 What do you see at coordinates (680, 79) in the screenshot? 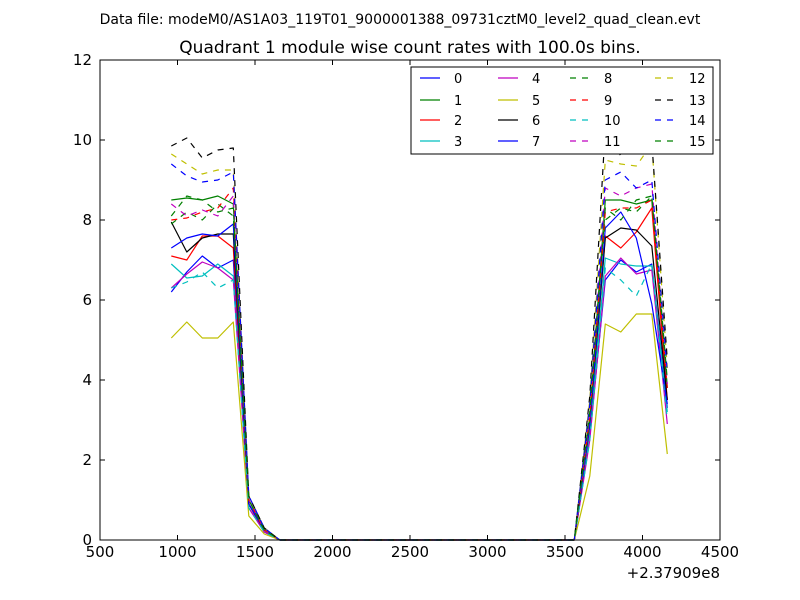
I see `legend-entry-12: 12` at bounding box center [680, 79].